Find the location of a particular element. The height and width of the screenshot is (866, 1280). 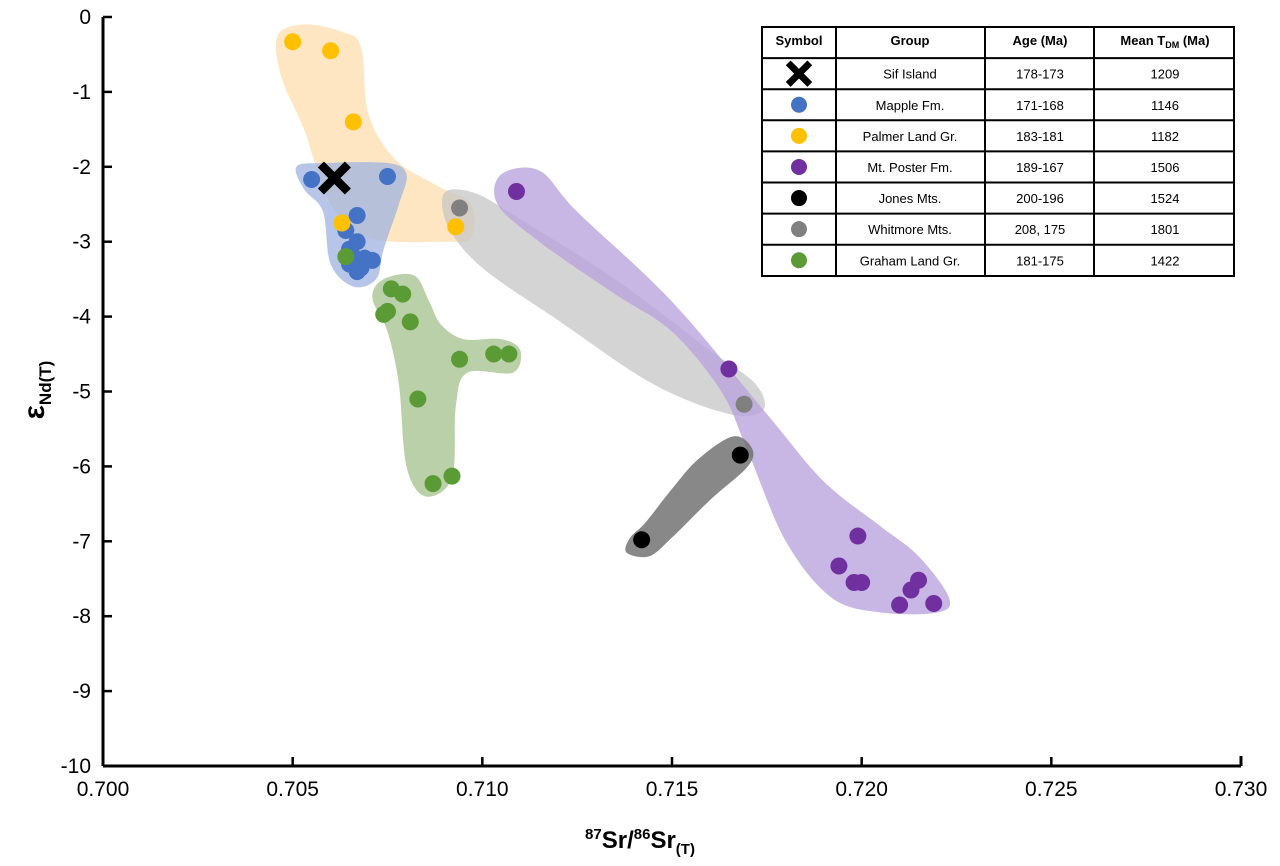

legend-tdm-label: 1182 is located at coordinates (1165, 136).